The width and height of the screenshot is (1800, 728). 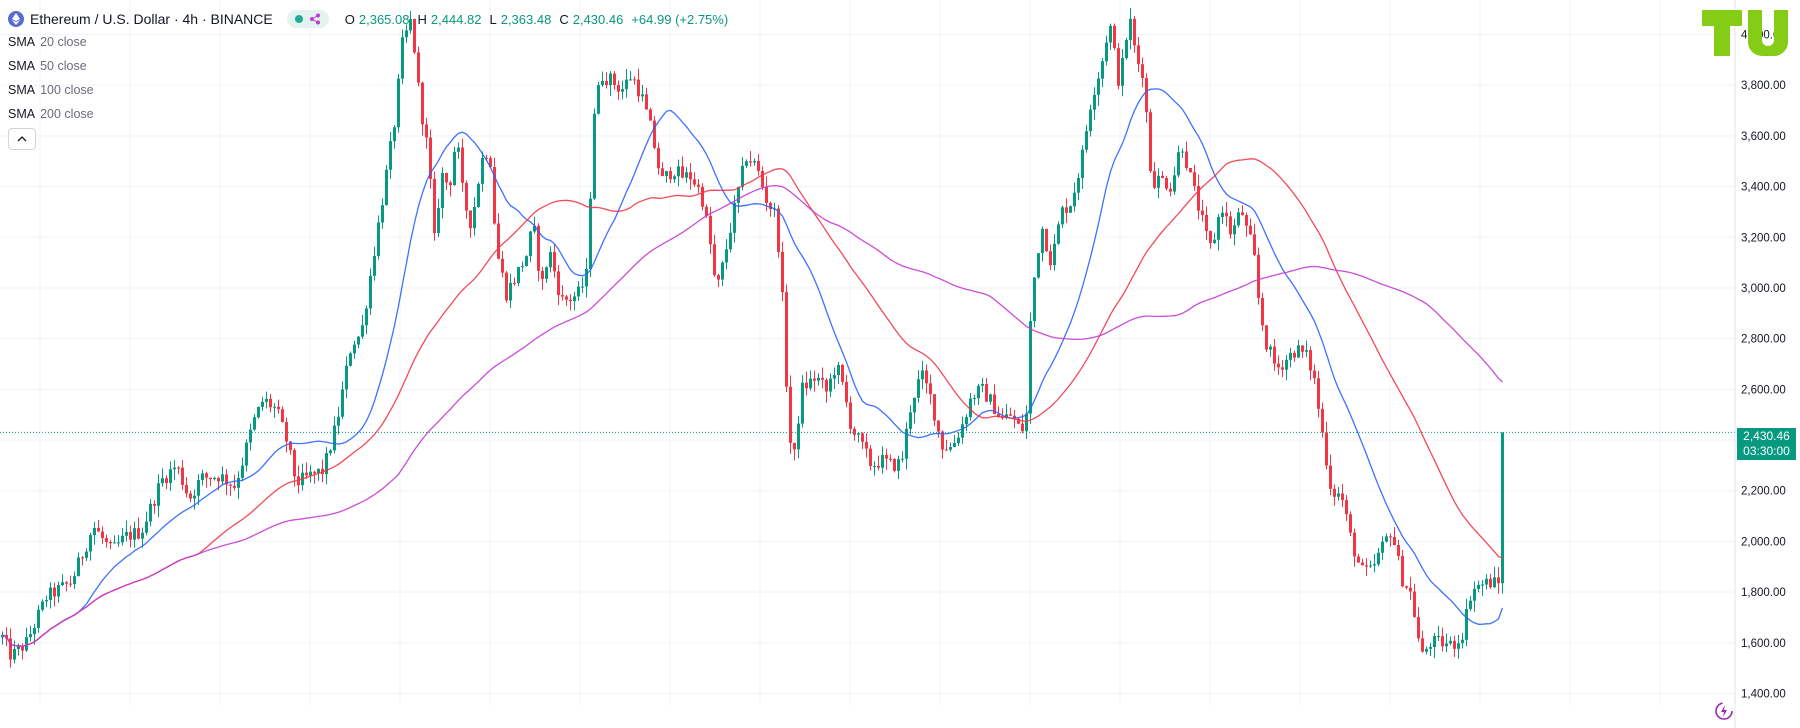 I want to click on replay-icon, so click(x=1724, y=711).